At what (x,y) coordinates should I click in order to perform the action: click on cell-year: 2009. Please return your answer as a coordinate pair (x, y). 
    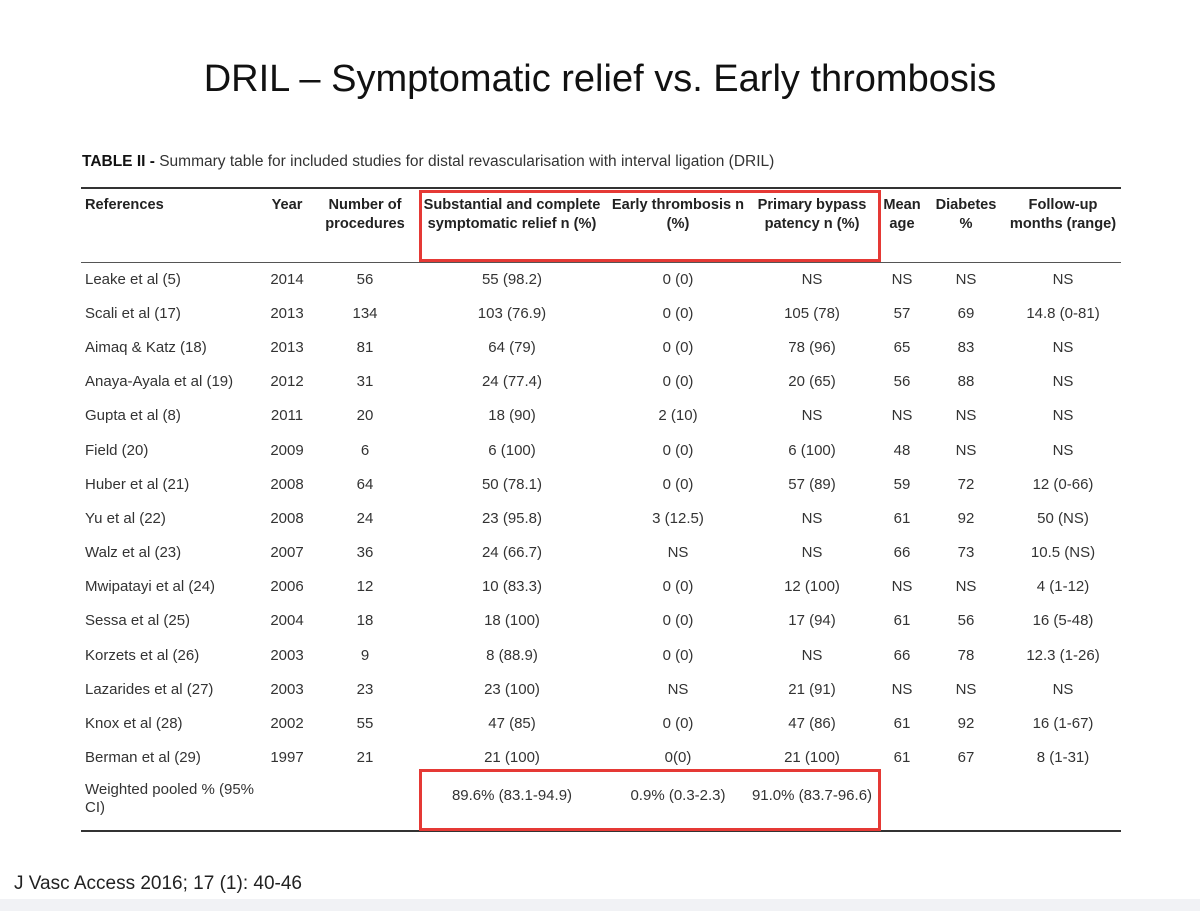
    Looking at the image, I should click on (287, 450).